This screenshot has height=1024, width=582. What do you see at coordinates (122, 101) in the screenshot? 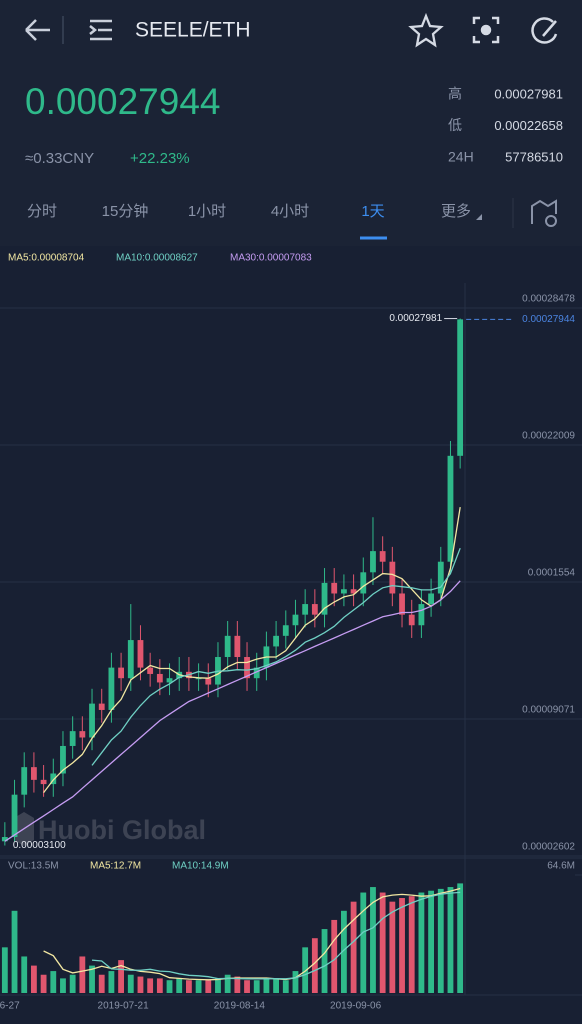
I see `last-price: 0.00027944` at bounding box center [122, 101].